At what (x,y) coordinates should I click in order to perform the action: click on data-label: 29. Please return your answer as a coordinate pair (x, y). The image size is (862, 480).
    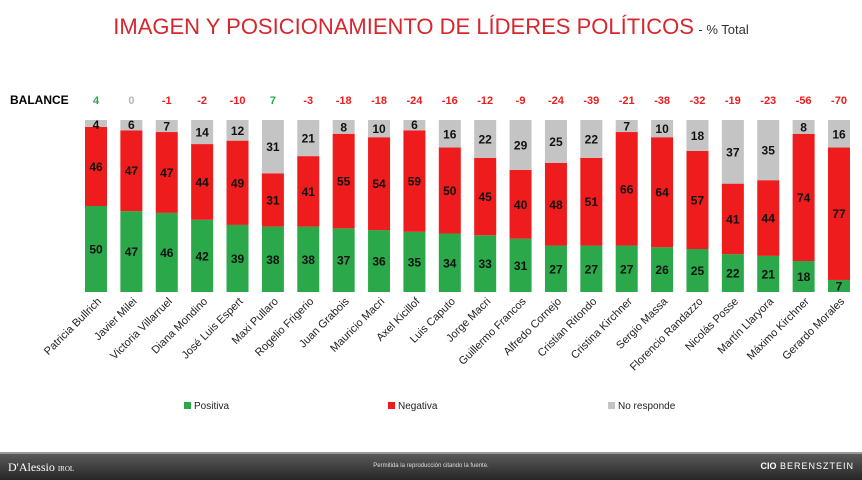
    Looking at the image, I should click on (521, 145).